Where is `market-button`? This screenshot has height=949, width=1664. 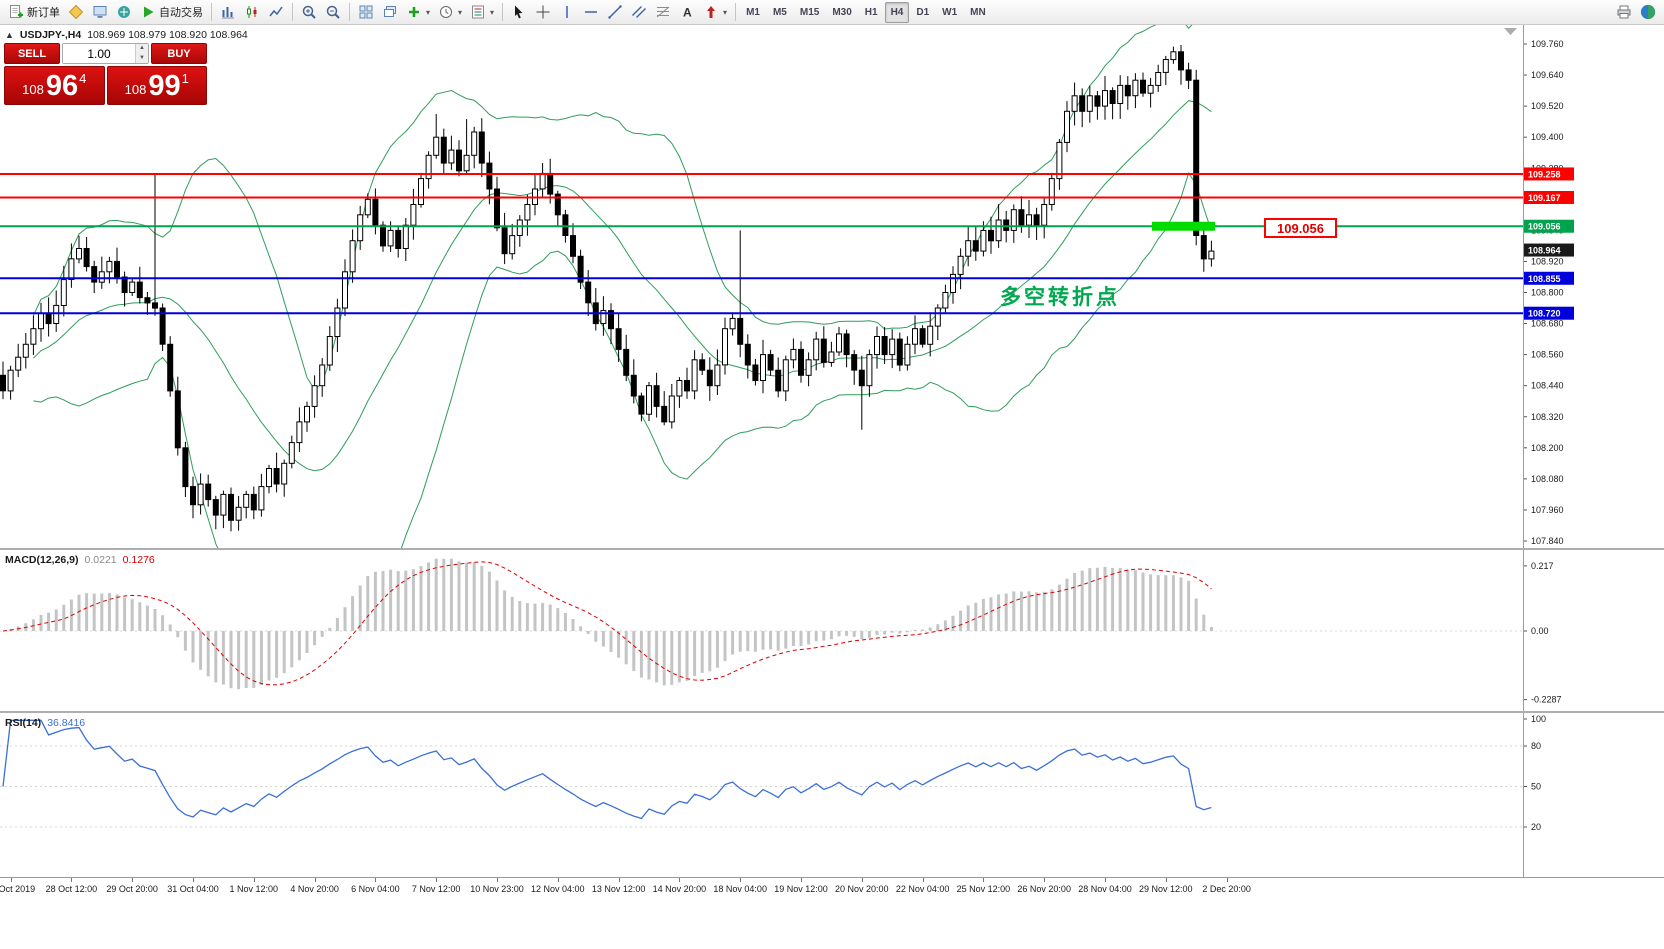
market-button is located at coordinates (124, 12).